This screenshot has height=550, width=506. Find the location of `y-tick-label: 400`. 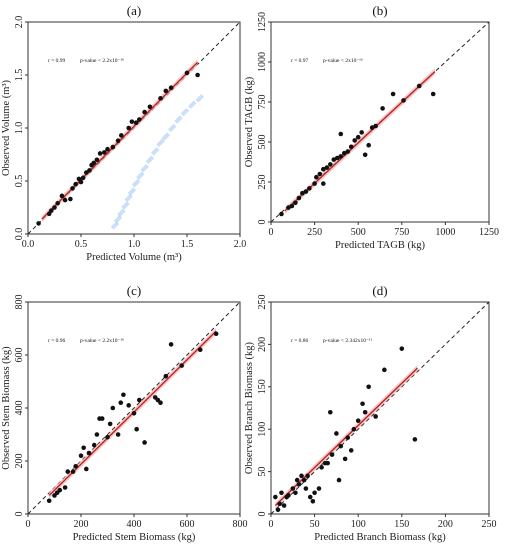

y-tick-label: 400 is located at coordinates (19, 408).